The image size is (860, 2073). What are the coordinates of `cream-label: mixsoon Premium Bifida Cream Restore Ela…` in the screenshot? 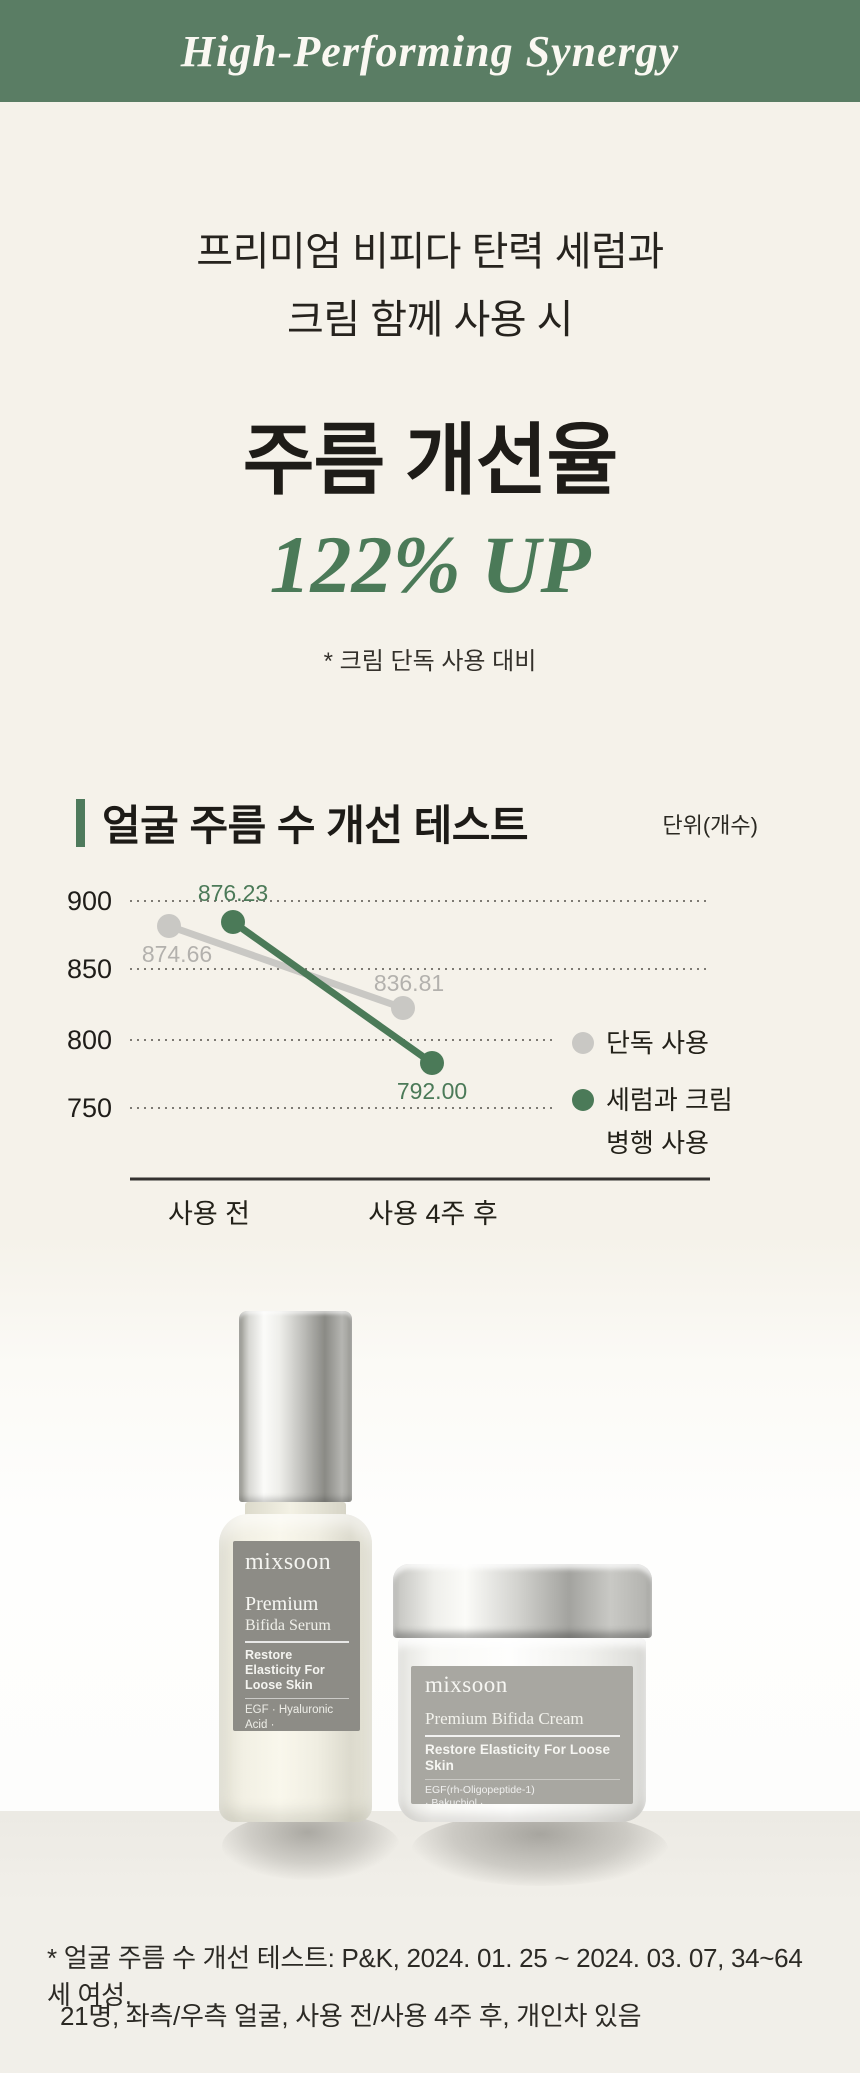 It's located at (522, 1735).